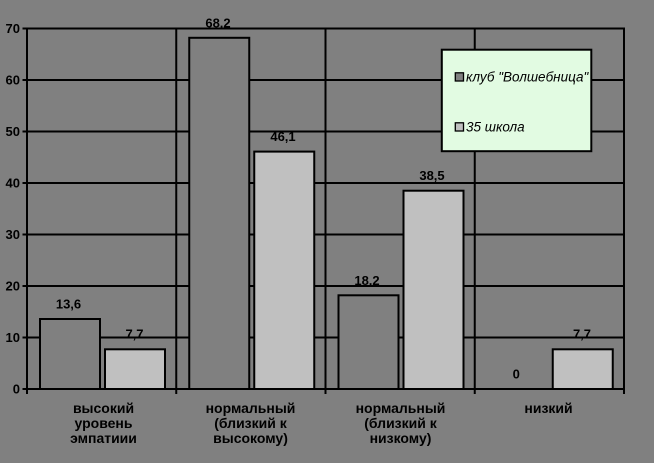 This screenshot has width=654, height=463. Describe the element at coordinates (13, 234) in the screenshot. I see `svg-text: 30` at that location.